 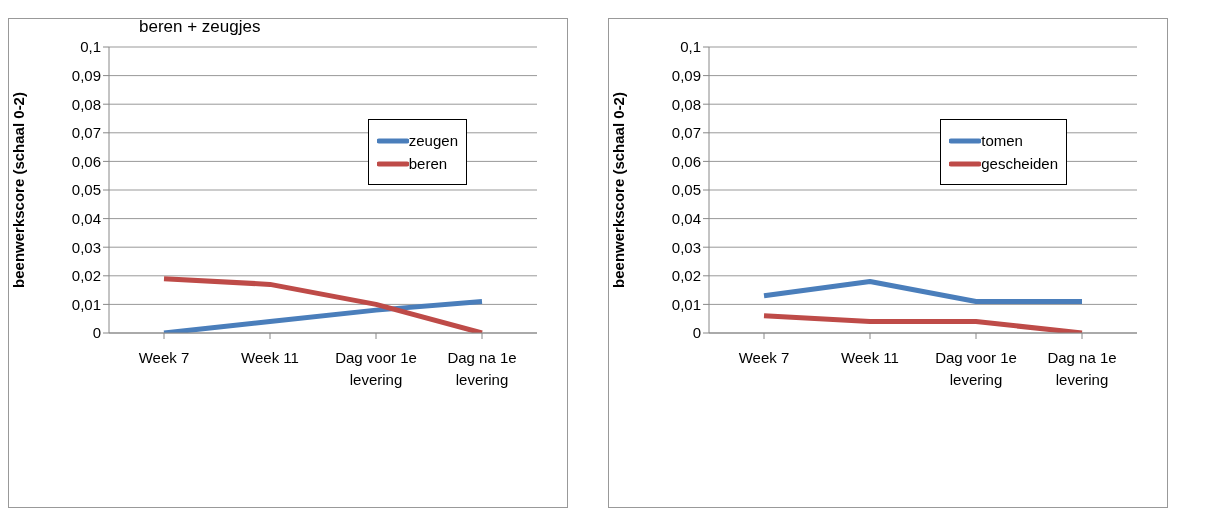 I want to click on legend-label: zeugen, so click(x=433, y=140).